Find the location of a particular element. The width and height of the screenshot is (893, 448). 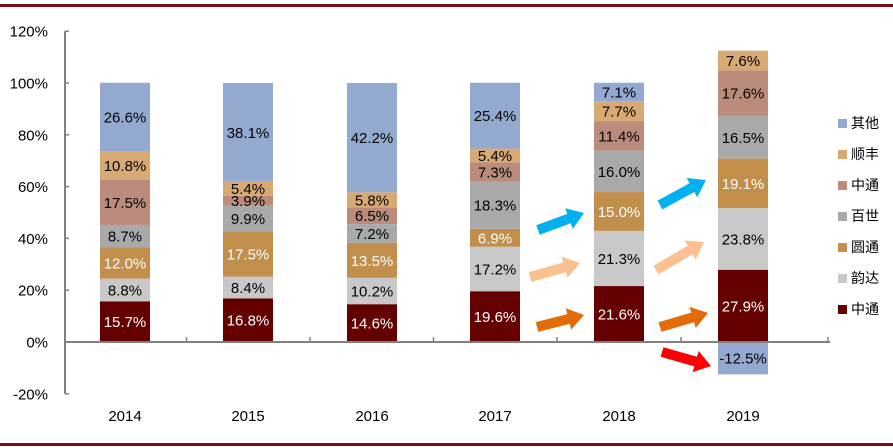

data-label: 18.3% is located at coordinates (495, 206).